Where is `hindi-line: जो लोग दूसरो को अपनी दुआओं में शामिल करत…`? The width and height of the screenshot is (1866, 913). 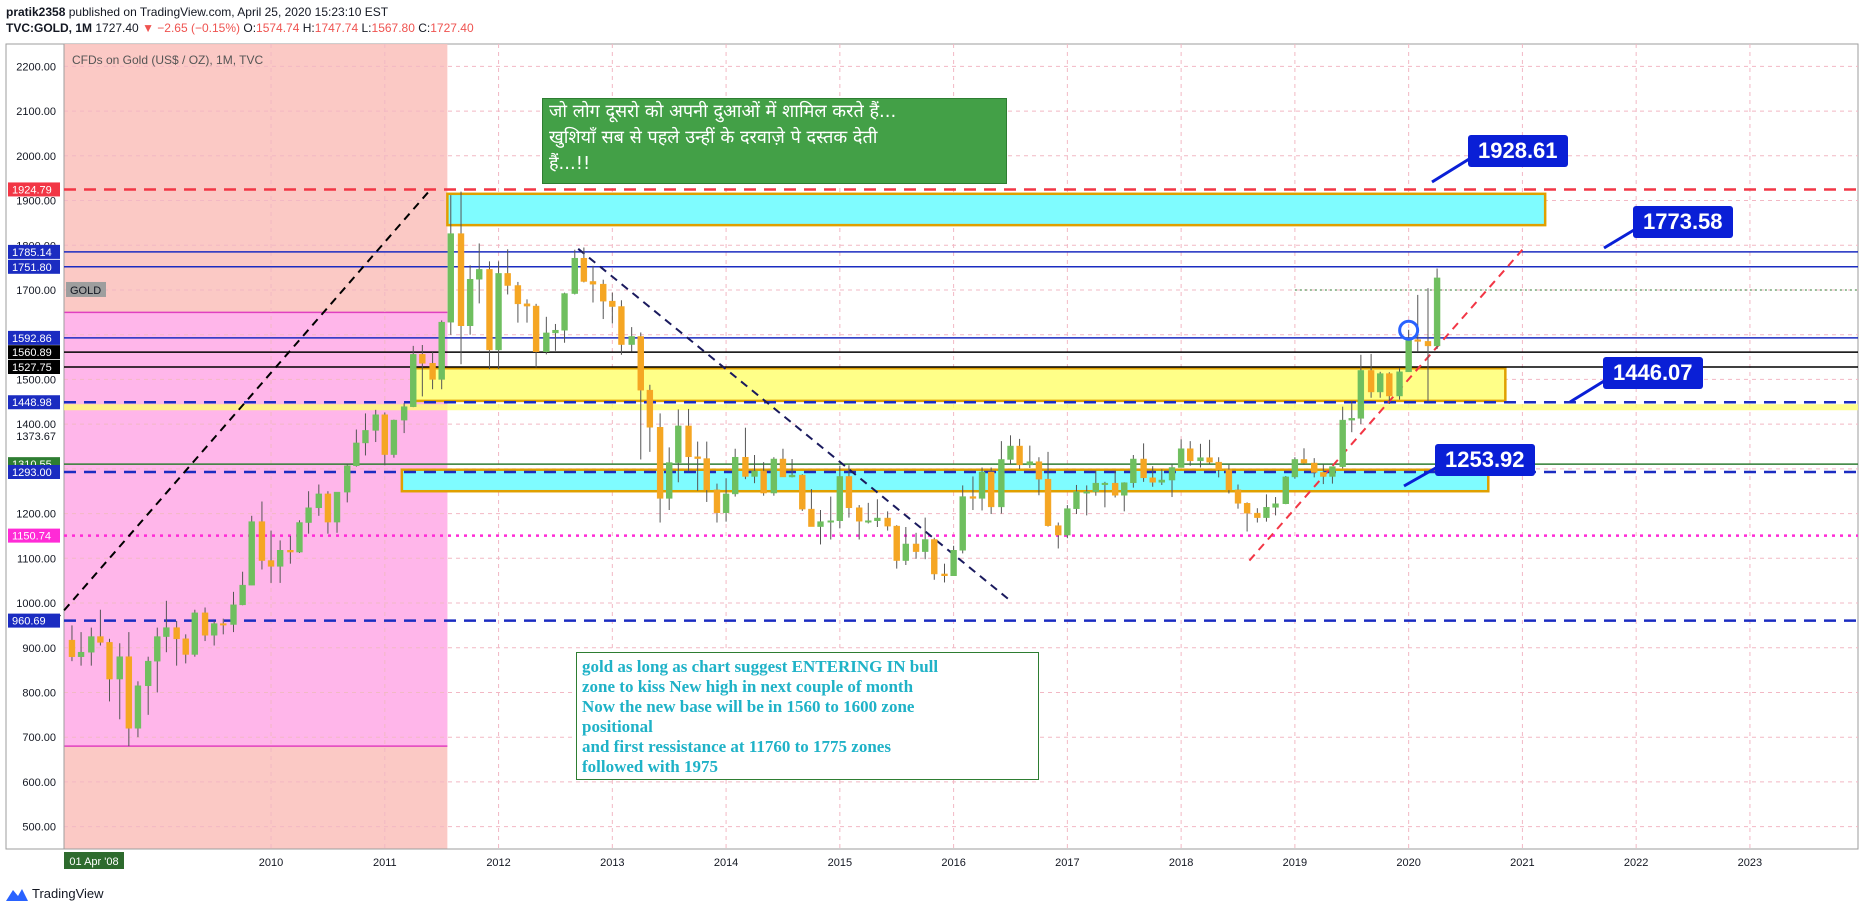
hindi-line: जो लोग दूसरो को अपनी दुआओं में शामिल करत… is located at coordinates (723, 111).